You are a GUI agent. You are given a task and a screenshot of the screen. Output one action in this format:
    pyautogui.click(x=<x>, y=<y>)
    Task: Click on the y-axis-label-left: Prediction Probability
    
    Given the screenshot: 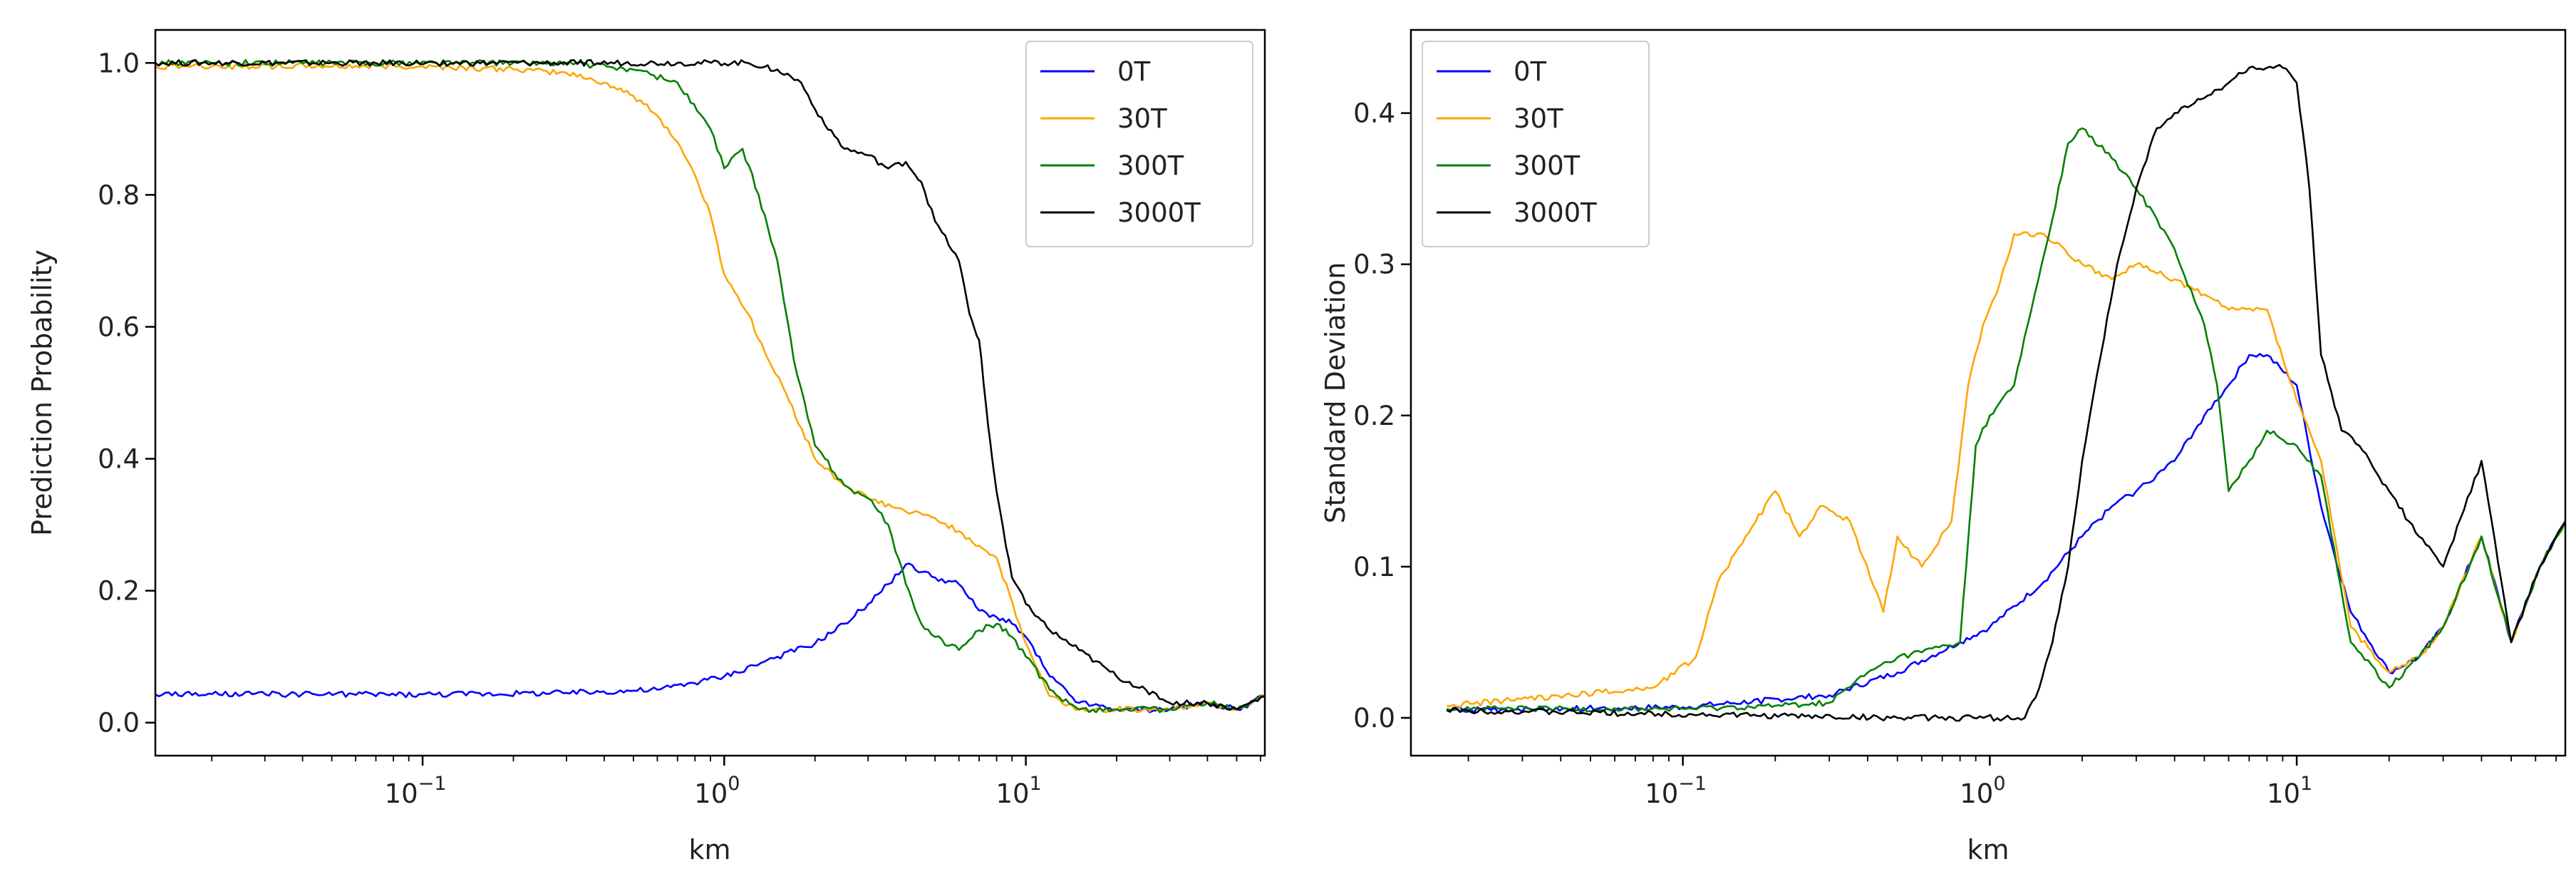 What is the action you would take?
    pyautogui.click(x=42, y=393)
    